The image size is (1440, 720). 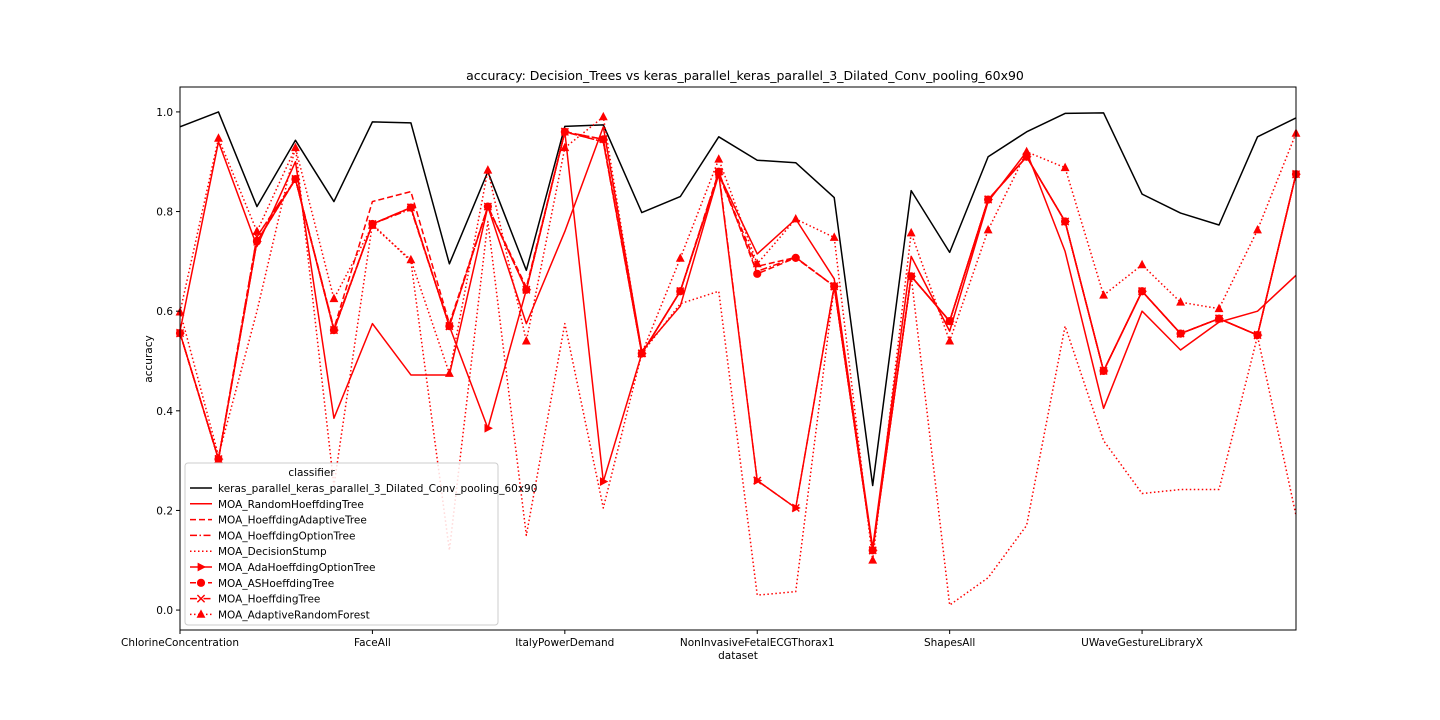 What do you see at coordinates (180, 643) in the screenshot?
I see `x-tick-label: ChlorineConcentration` at bounding box center [180, 643].